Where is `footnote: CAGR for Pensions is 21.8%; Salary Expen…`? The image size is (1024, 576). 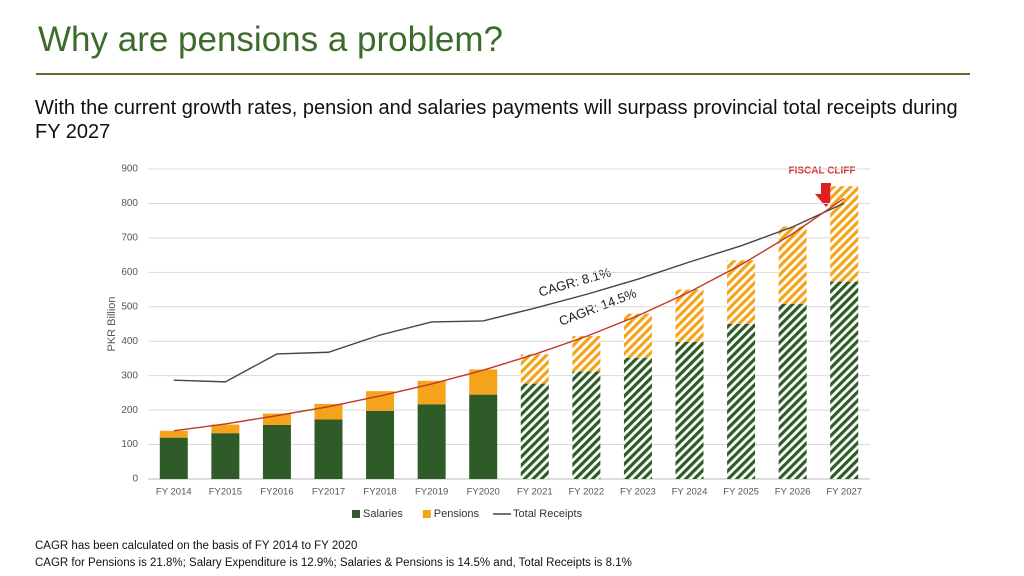 footnote: CAGR for Pensions is 21.8%; Salary Expen… is located at coordinates (333, 563).